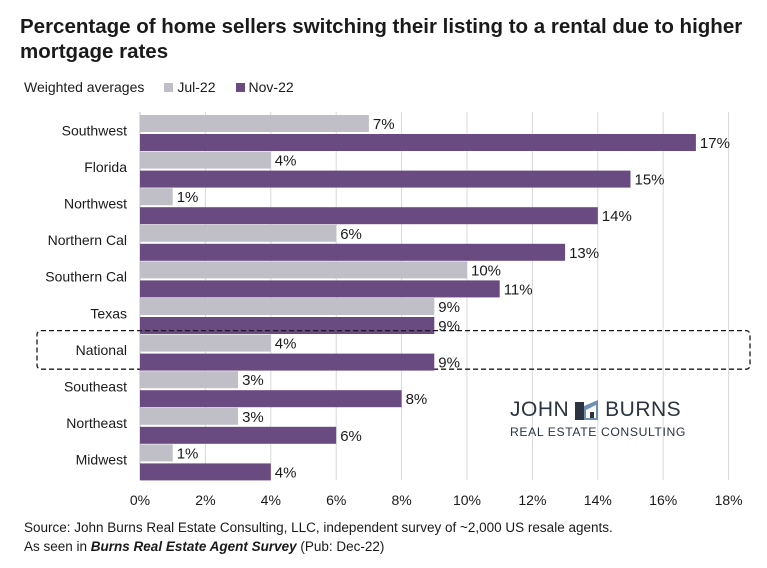 This screenshot has width=767, height=568. Describe the element at coordinates (663, 500) in the screenshot. I see `x-tick-label: 16%` at that location.